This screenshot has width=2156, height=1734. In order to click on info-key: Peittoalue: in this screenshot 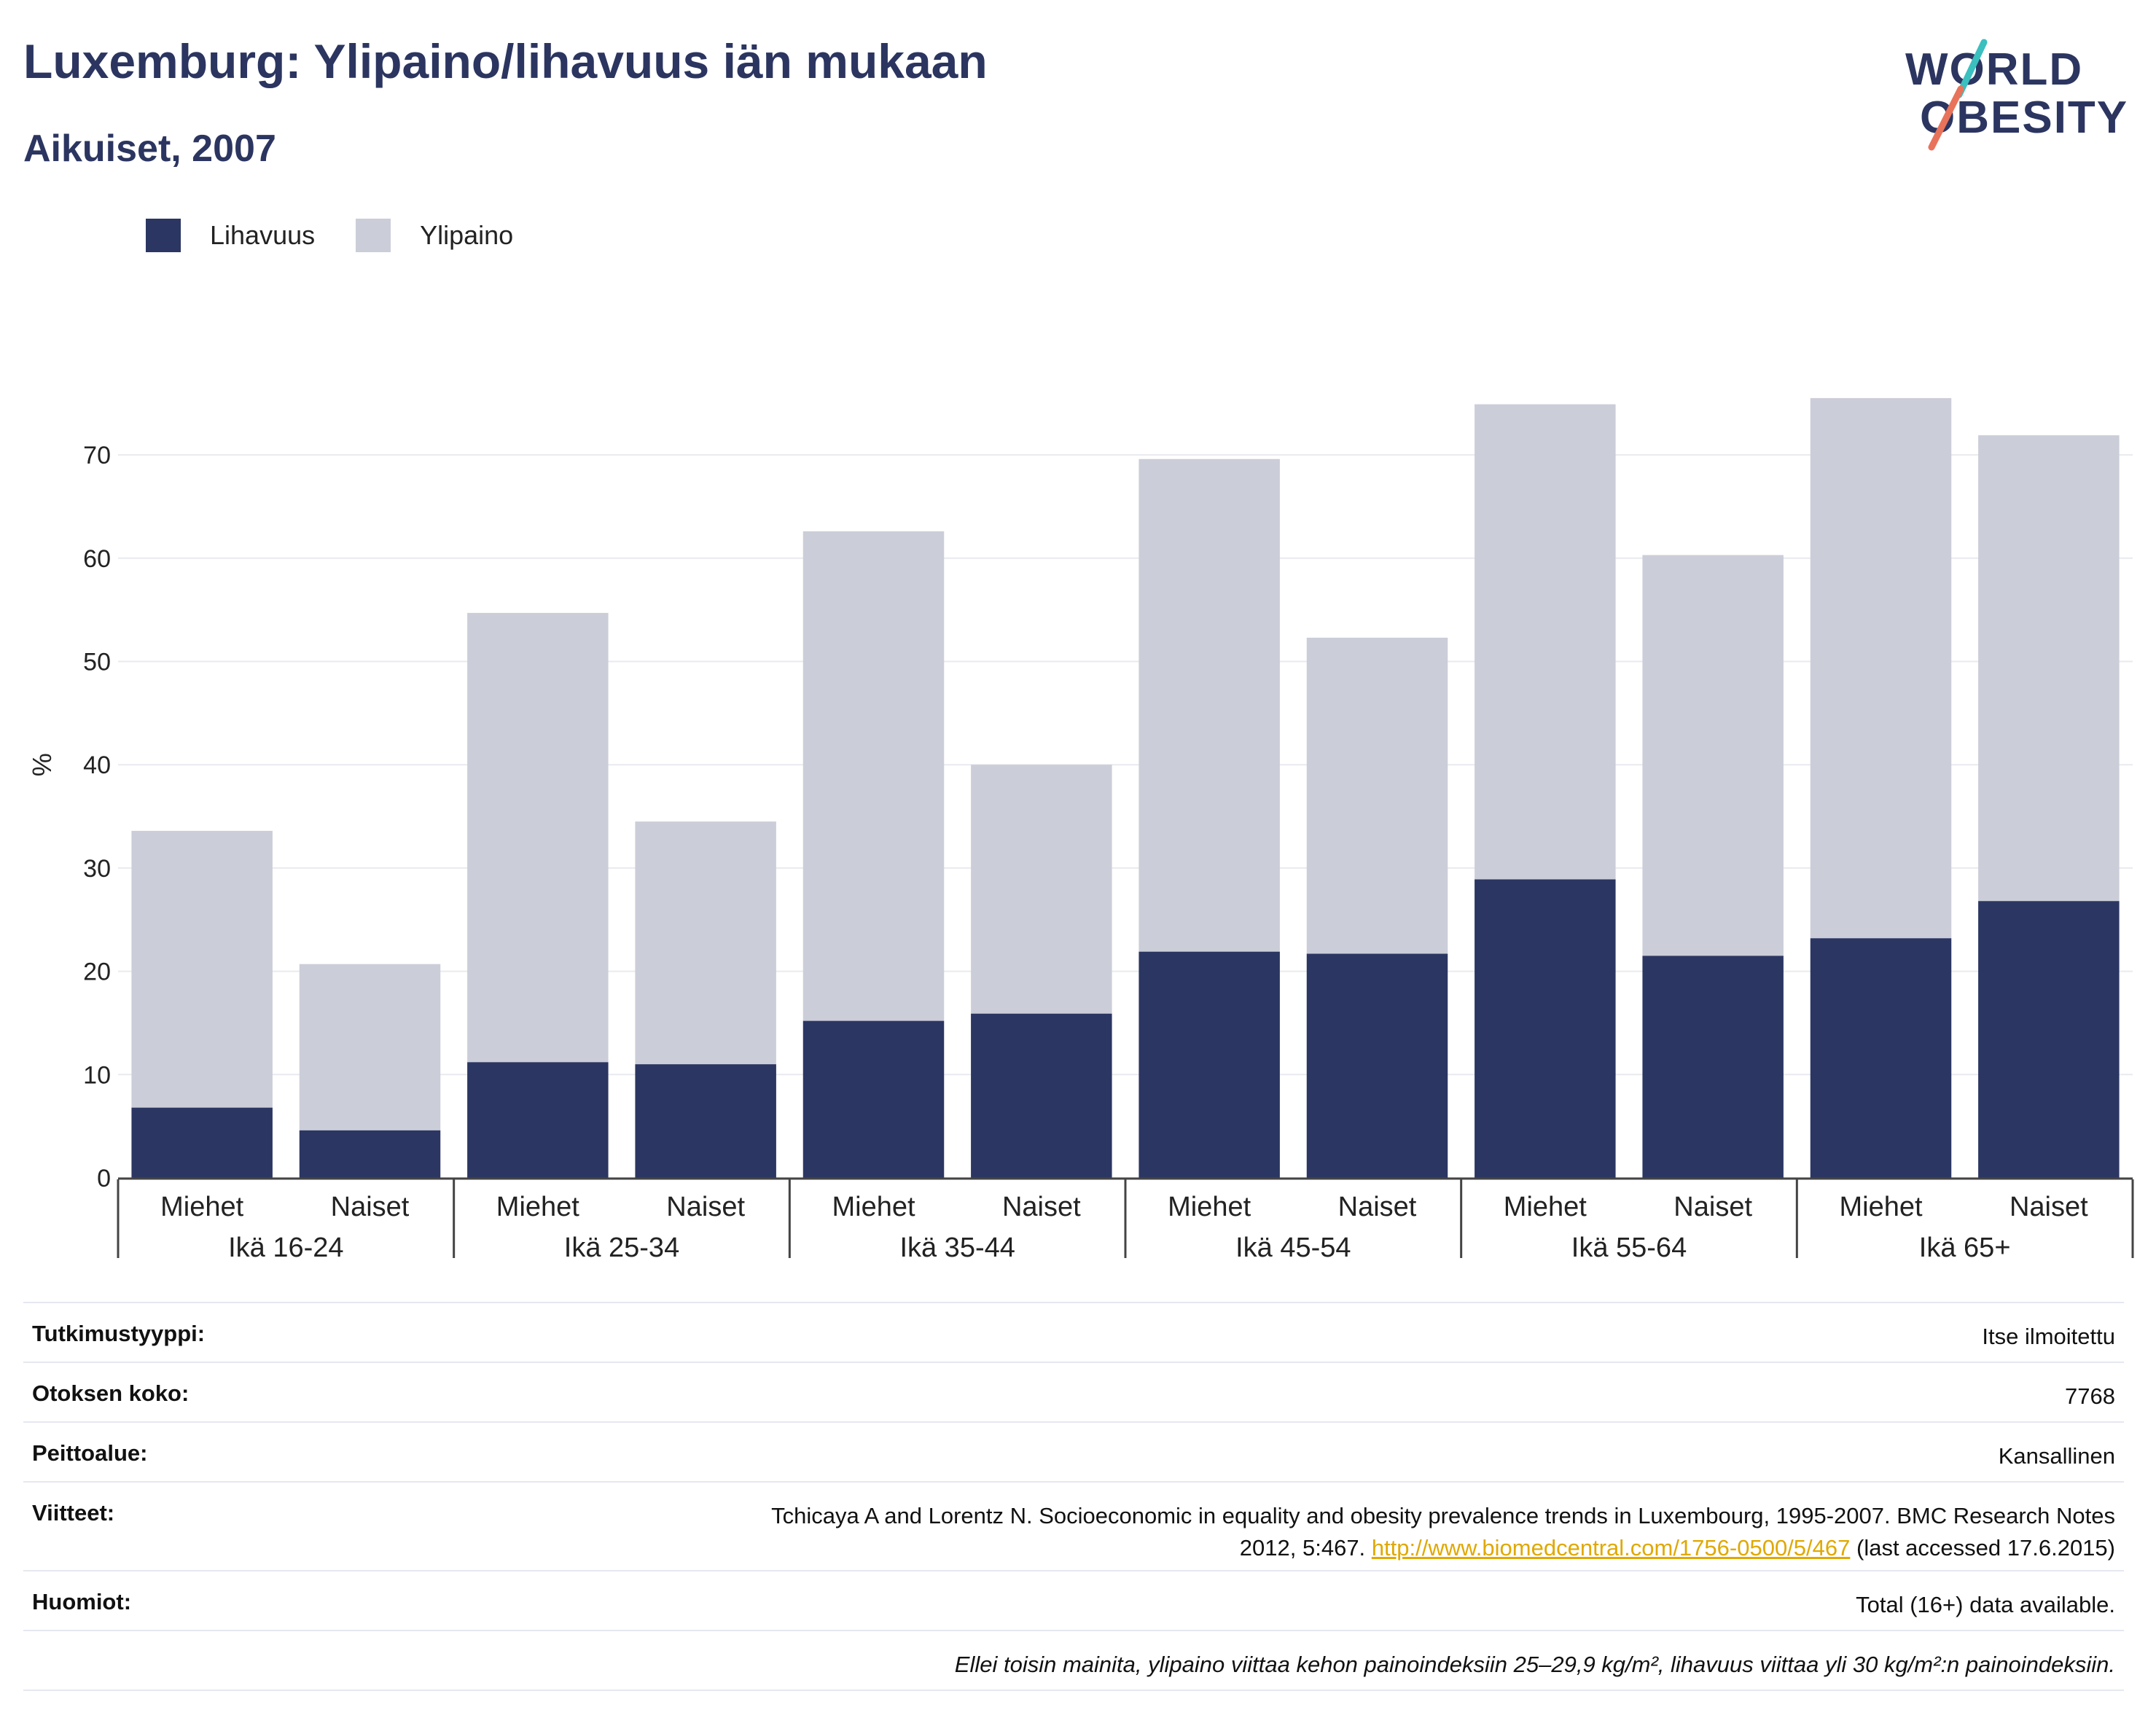, I will do `click(90, 1453)`.